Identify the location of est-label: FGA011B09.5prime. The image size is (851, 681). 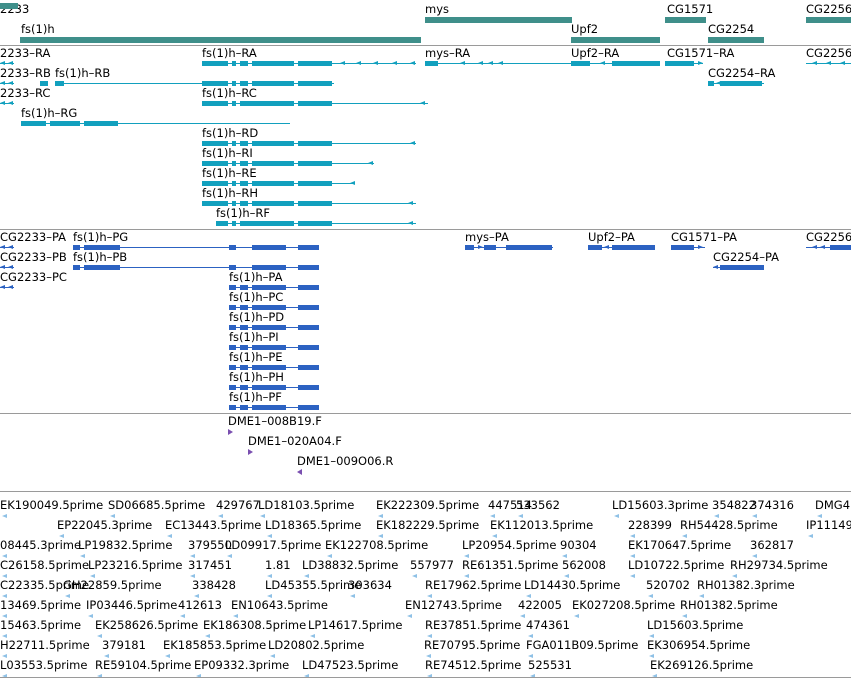
(582, 645).